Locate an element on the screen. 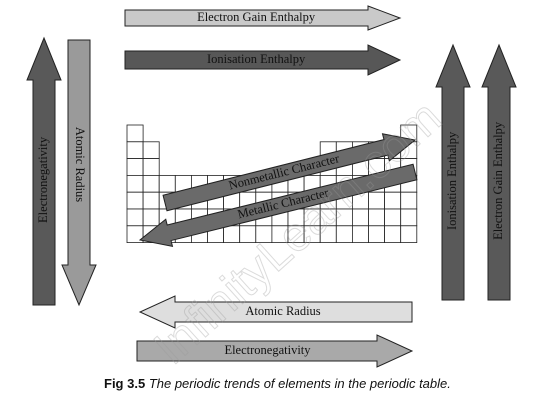 This screenshot has height=411, width=553. caption-number: Fig 3.5 is located at coordinates (124, 383).